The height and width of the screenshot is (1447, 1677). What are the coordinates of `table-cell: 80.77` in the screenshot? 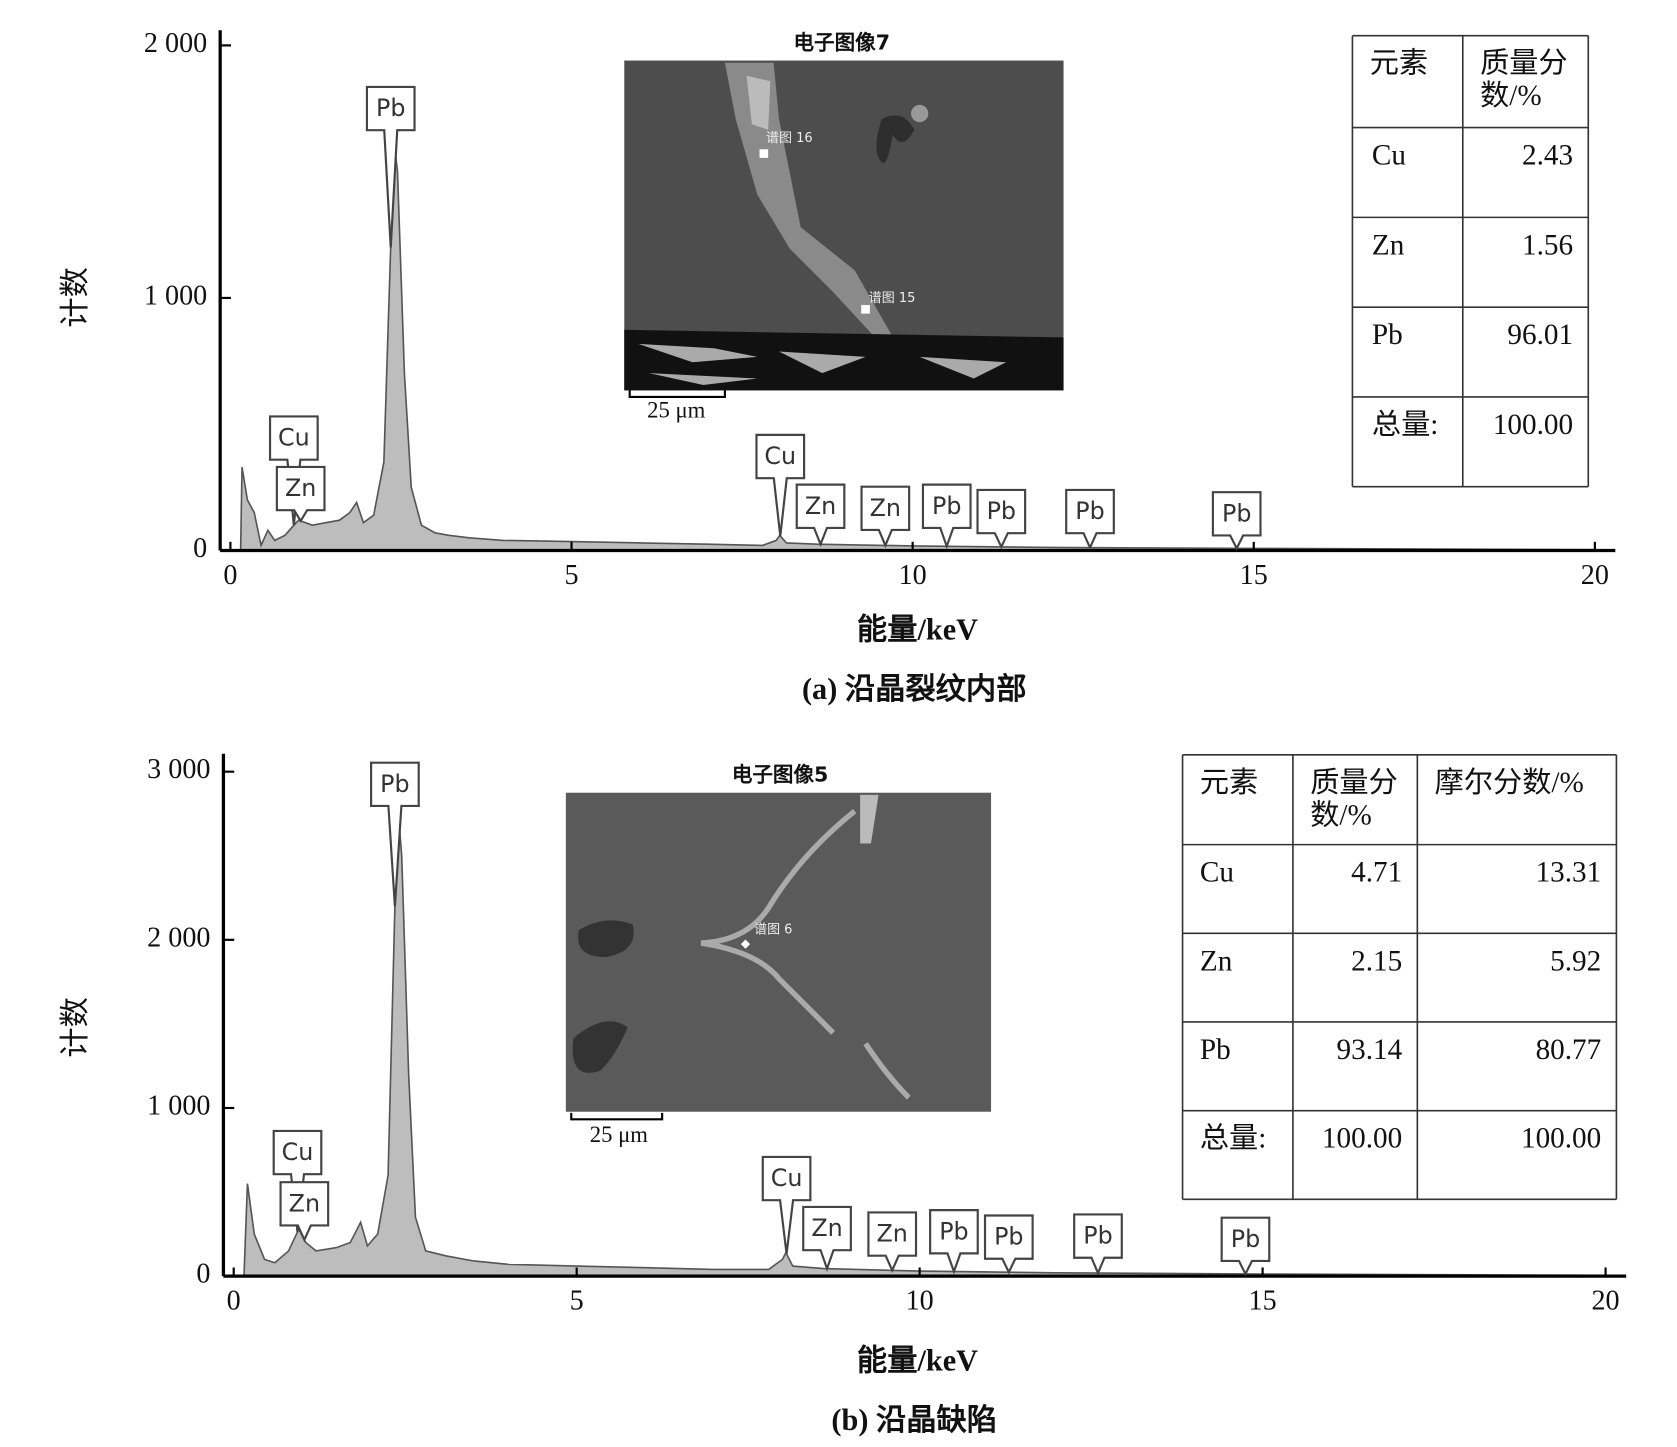 It's located at (1569, 1050).